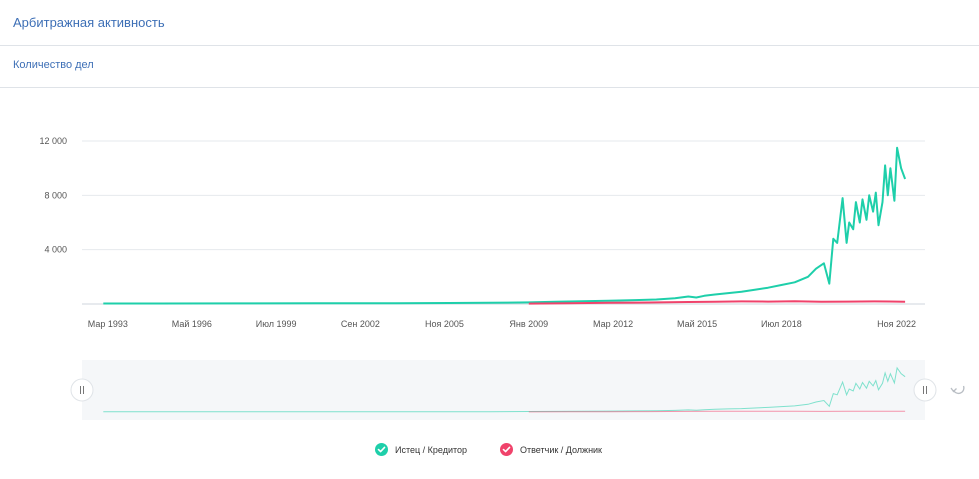 The height and width of the screenshot is (479, 979). I want to click on y-tick-label: 8 000, so click(55, 195).